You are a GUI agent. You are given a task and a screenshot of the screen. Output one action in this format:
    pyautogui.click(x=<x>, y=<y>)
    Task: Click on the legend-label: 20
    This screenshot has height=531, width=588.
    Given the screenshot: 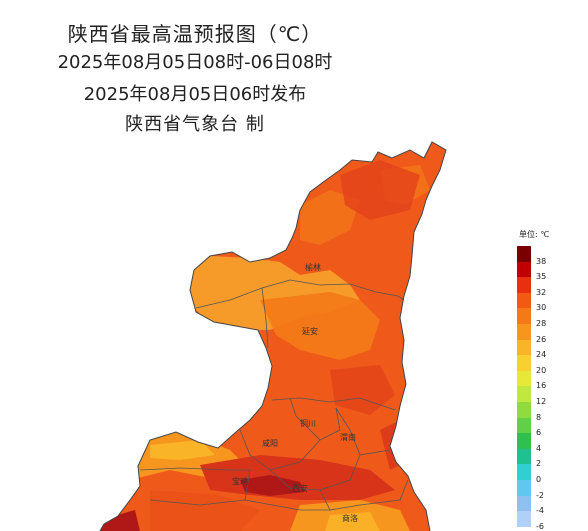 What is the action you would take?
    pyautogui.click(x=541, y=370)
    